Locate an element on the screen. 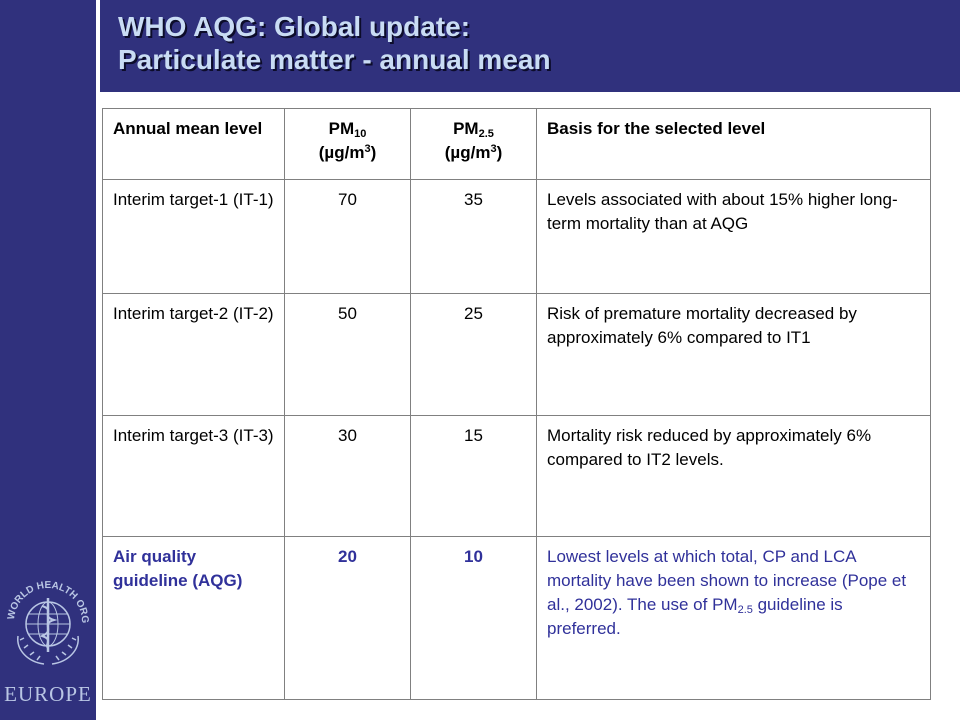 This screenshot has width=960, height=720. pm10-cell: 70 is located at coordinates (347, 236).